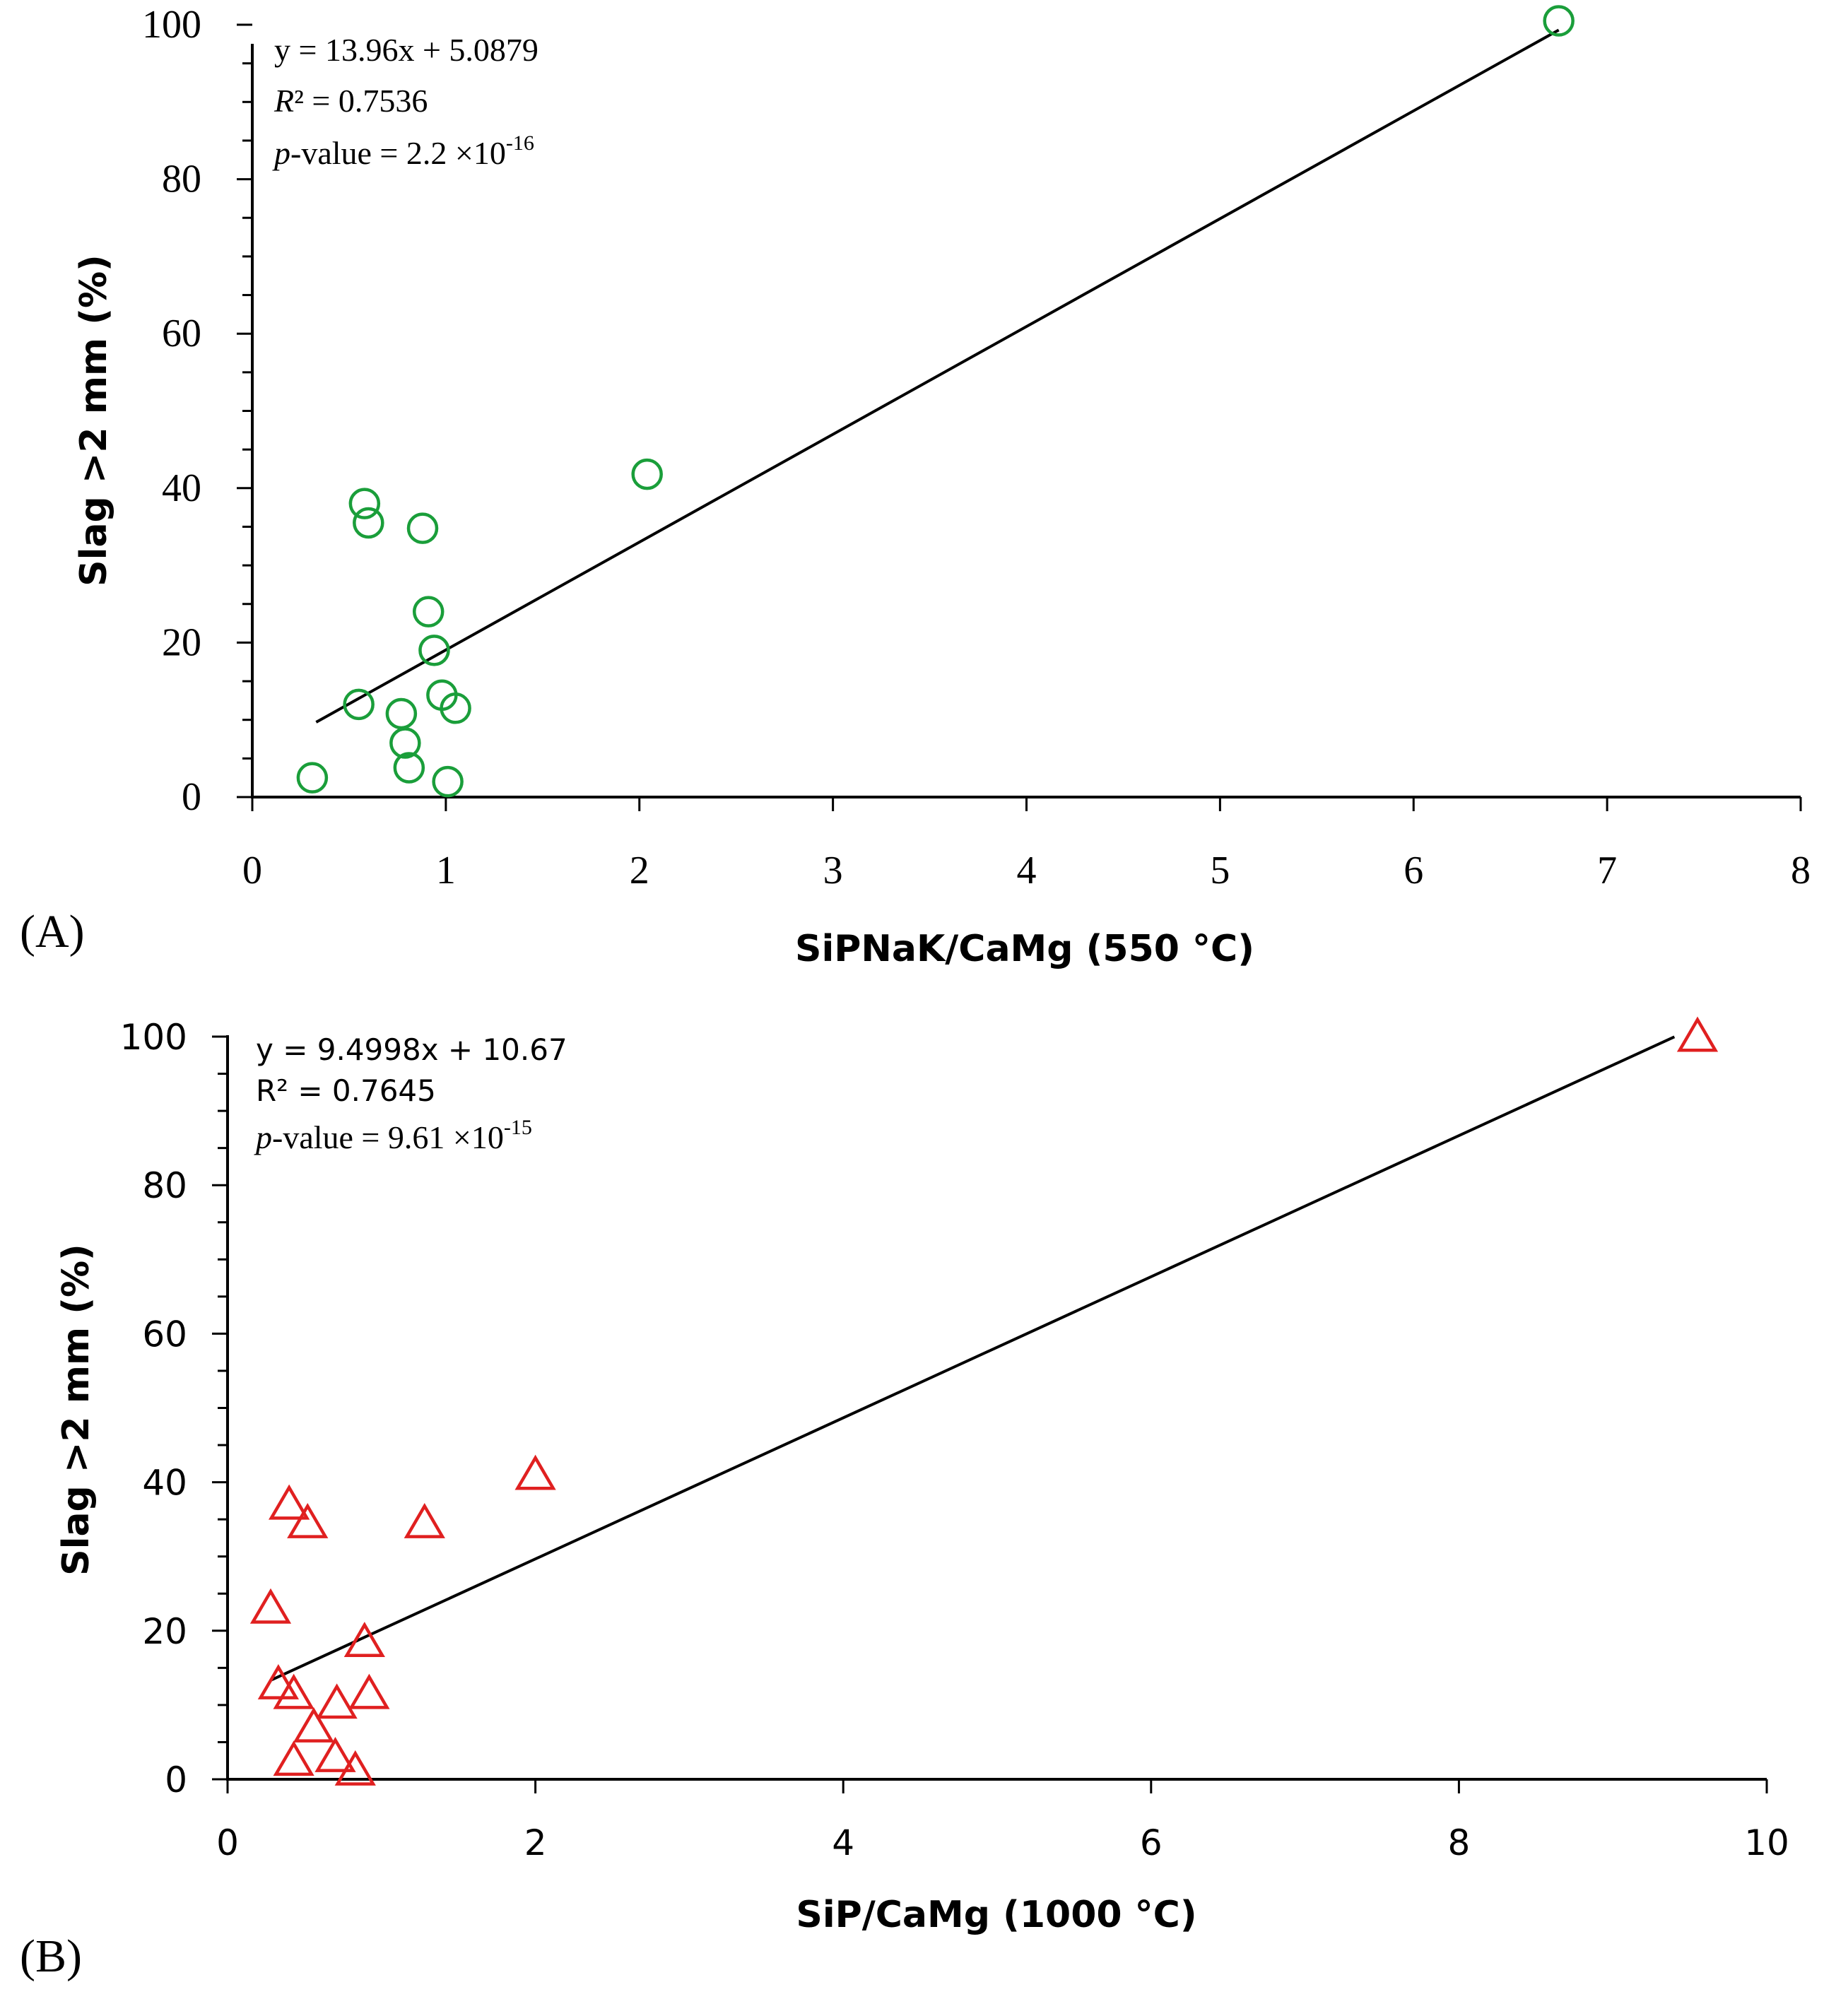 This screenshot has height=2016, width=1824. Describe the element at coordinates (403, 151) in the screenshot. I see `pvalue-a: p-value = 2.2 ×10-16` at that location.